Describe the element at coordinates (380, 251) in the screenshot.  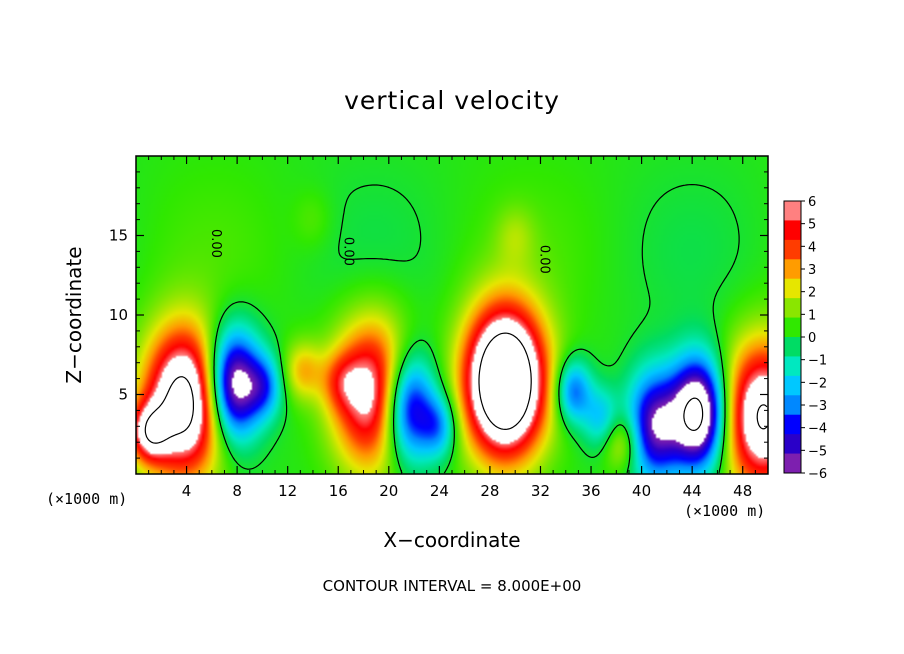
I see `contour-labels-group: 0.00 0.00 0.00` at that location.